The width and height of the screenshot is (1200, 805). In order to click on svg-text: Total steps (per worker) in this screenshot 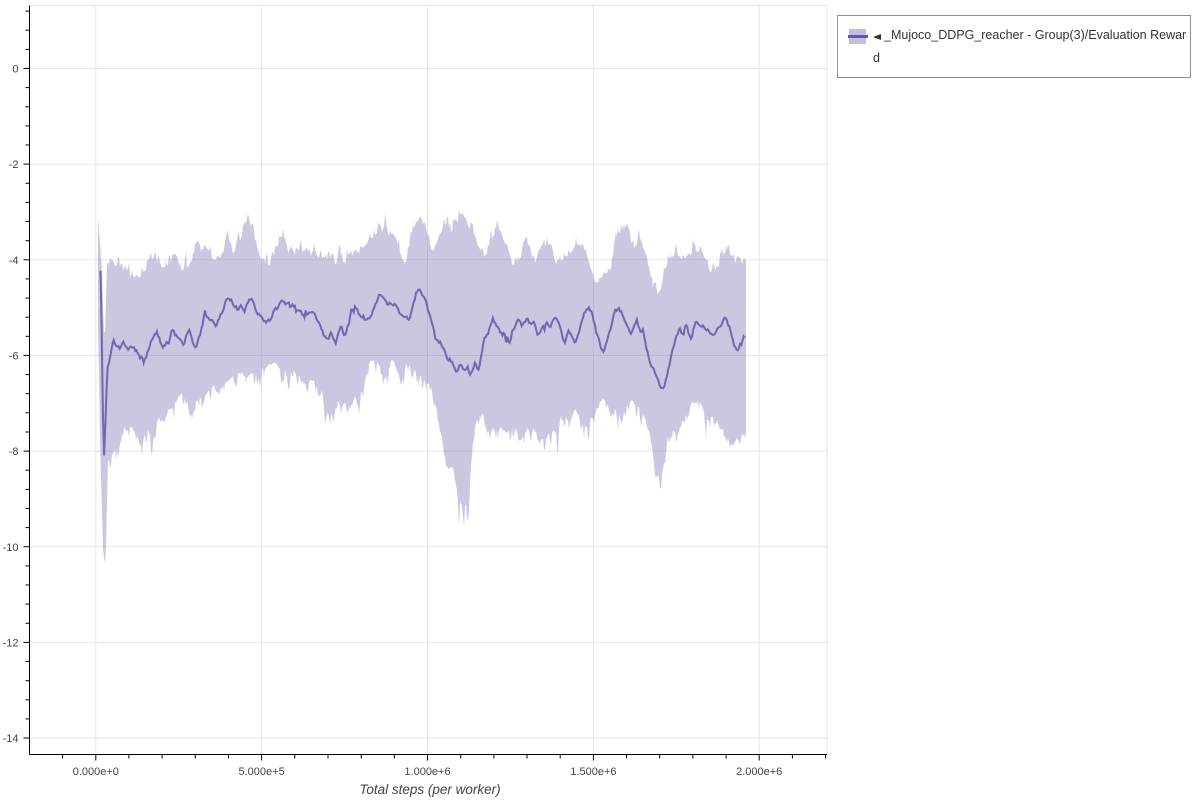, I will do `click(429, 789)`.